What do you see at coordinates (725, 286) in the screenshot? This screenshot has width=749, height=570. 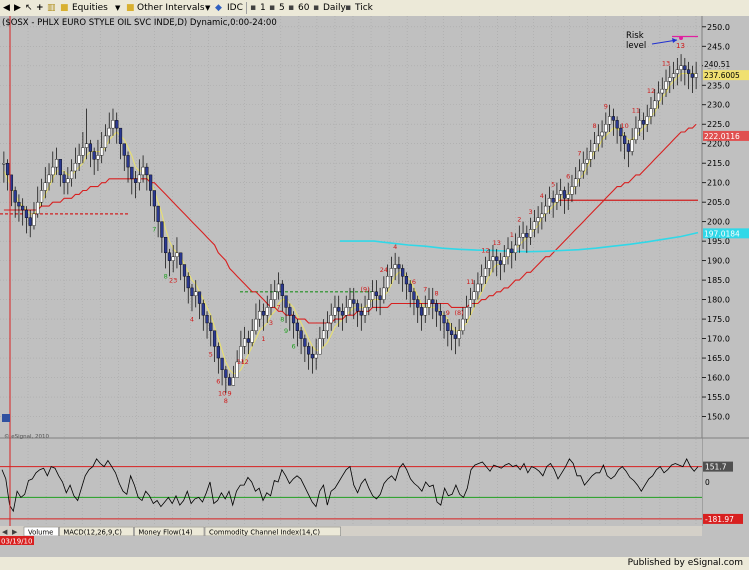 I see `price-axis-panel` at bounding box center [725, 286].